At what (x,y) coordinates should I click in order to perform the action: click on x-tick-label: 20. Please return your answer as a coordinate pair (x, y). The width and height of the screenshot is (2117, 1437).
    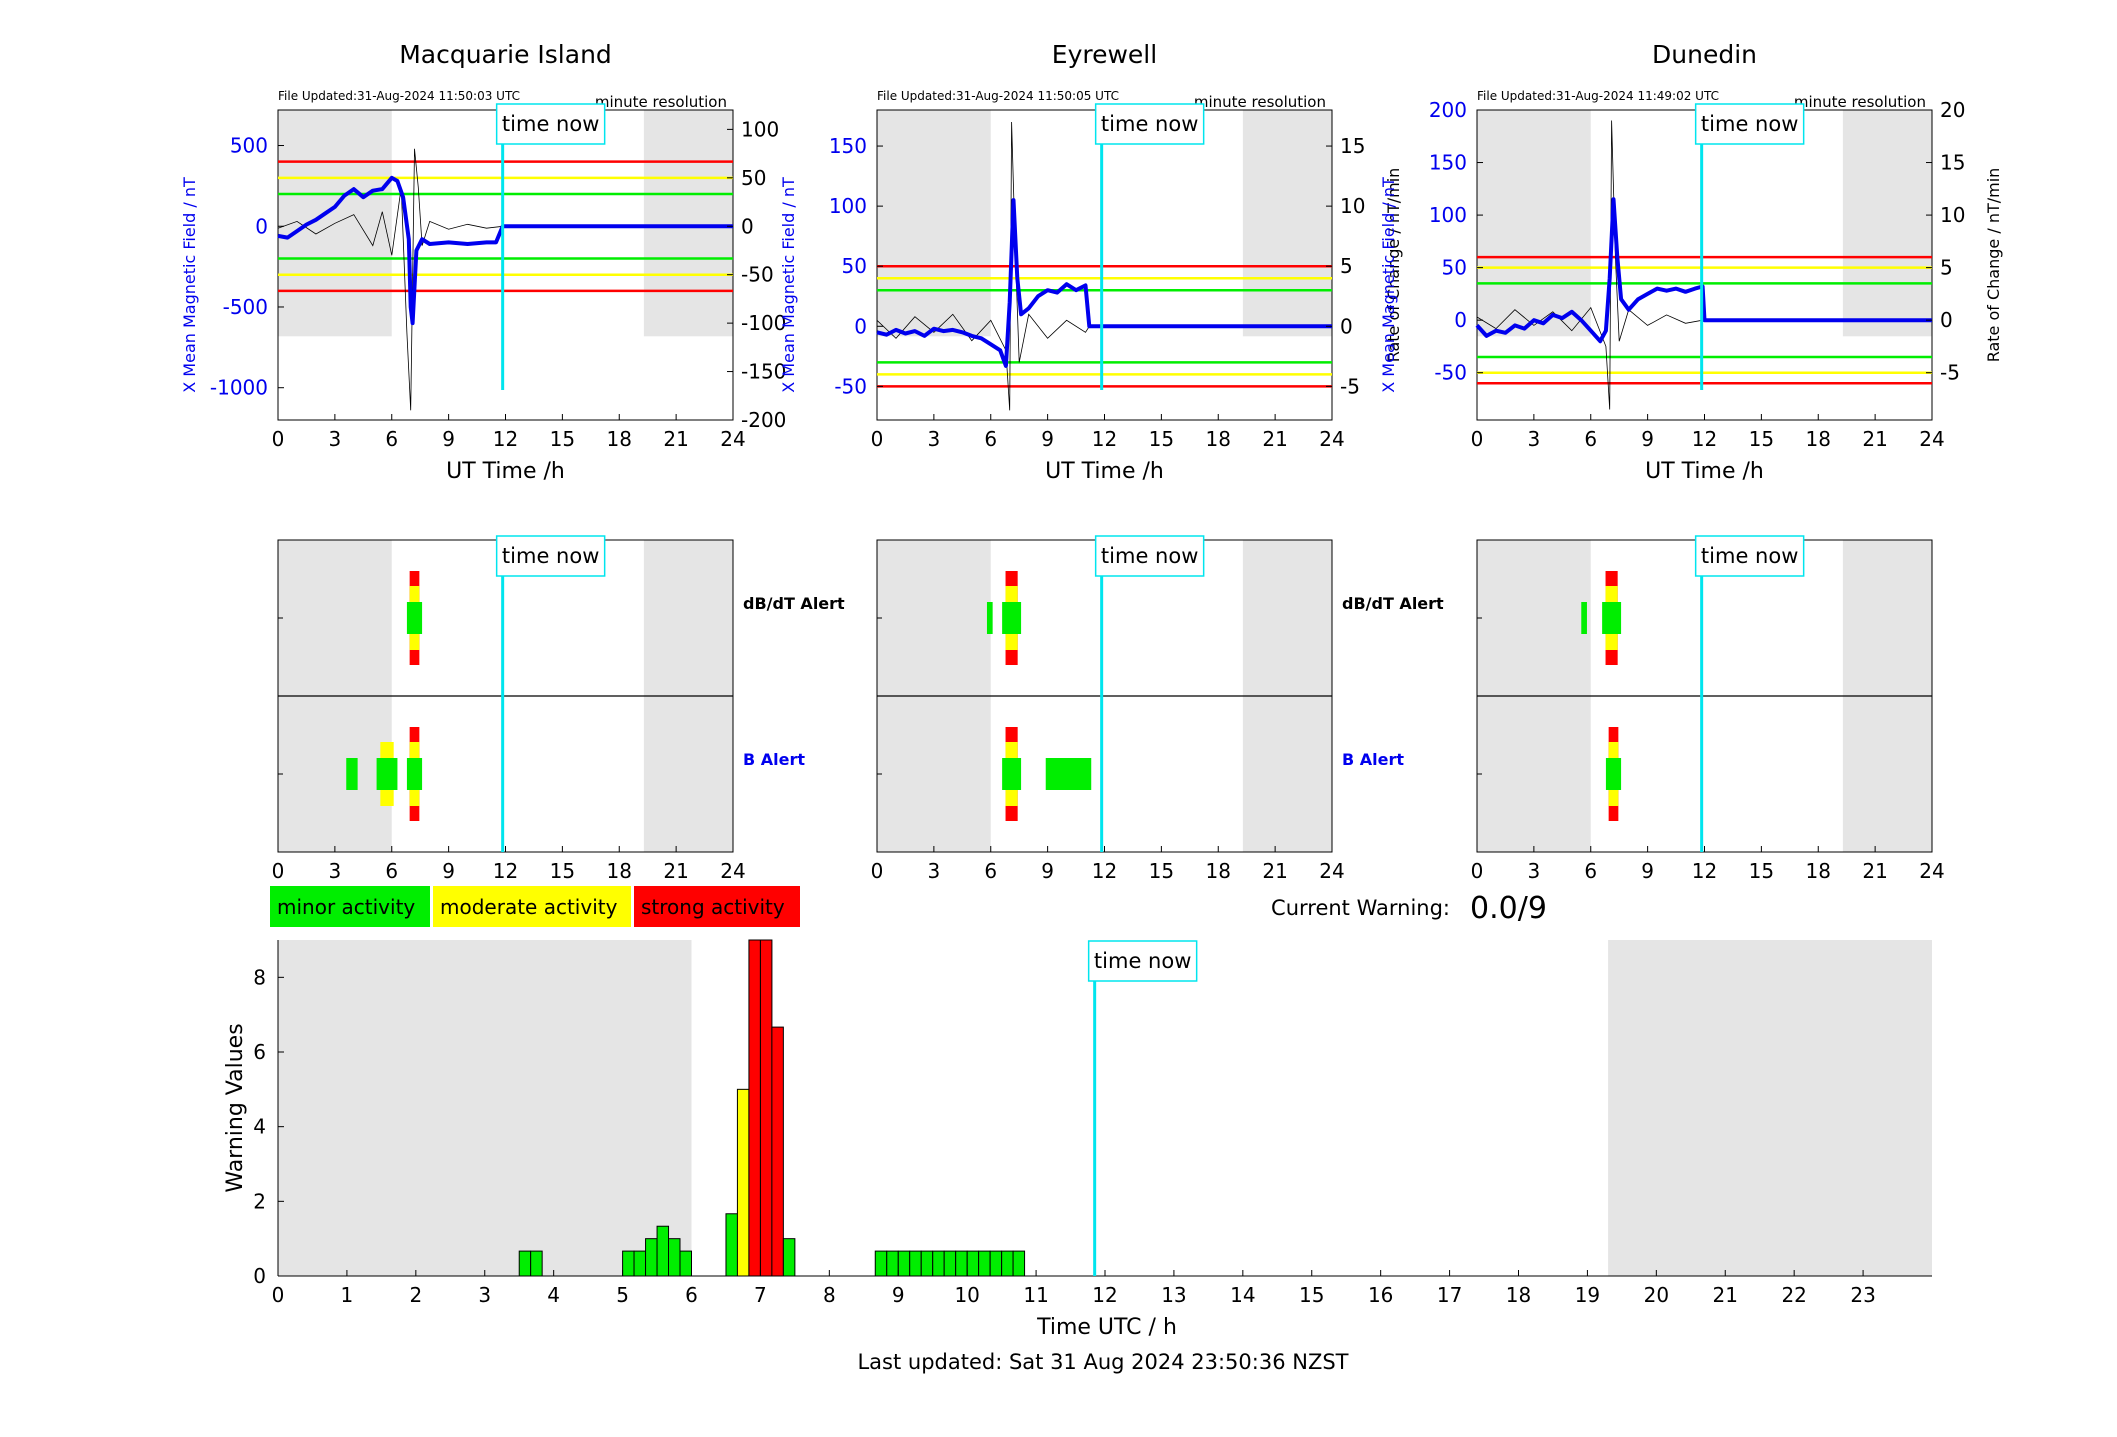
    Looking at the image, I should click on (1656, 1295).